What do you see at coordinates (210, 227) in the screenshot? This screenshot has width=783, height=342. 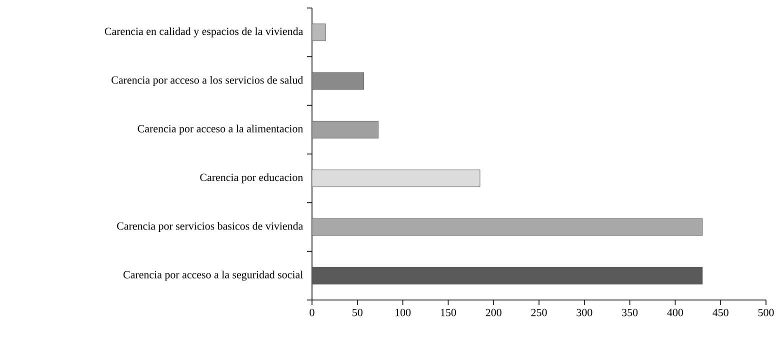 I see `y-tick-label: Carencia por servicios basicos de vivienda` at bounding box center [210, 227].